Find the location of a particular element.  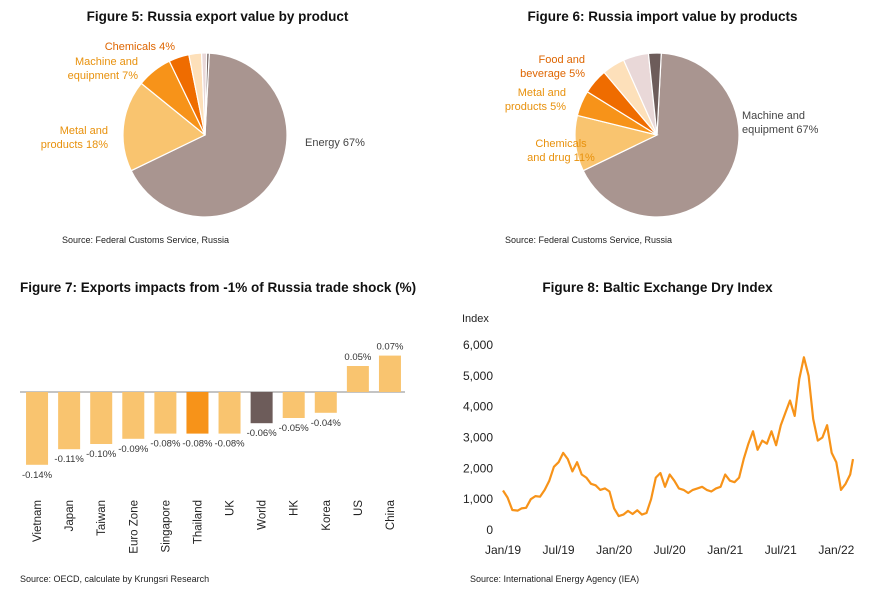

fig8-x-tick-6: Jan/22 is located at coordinates (836, 550).